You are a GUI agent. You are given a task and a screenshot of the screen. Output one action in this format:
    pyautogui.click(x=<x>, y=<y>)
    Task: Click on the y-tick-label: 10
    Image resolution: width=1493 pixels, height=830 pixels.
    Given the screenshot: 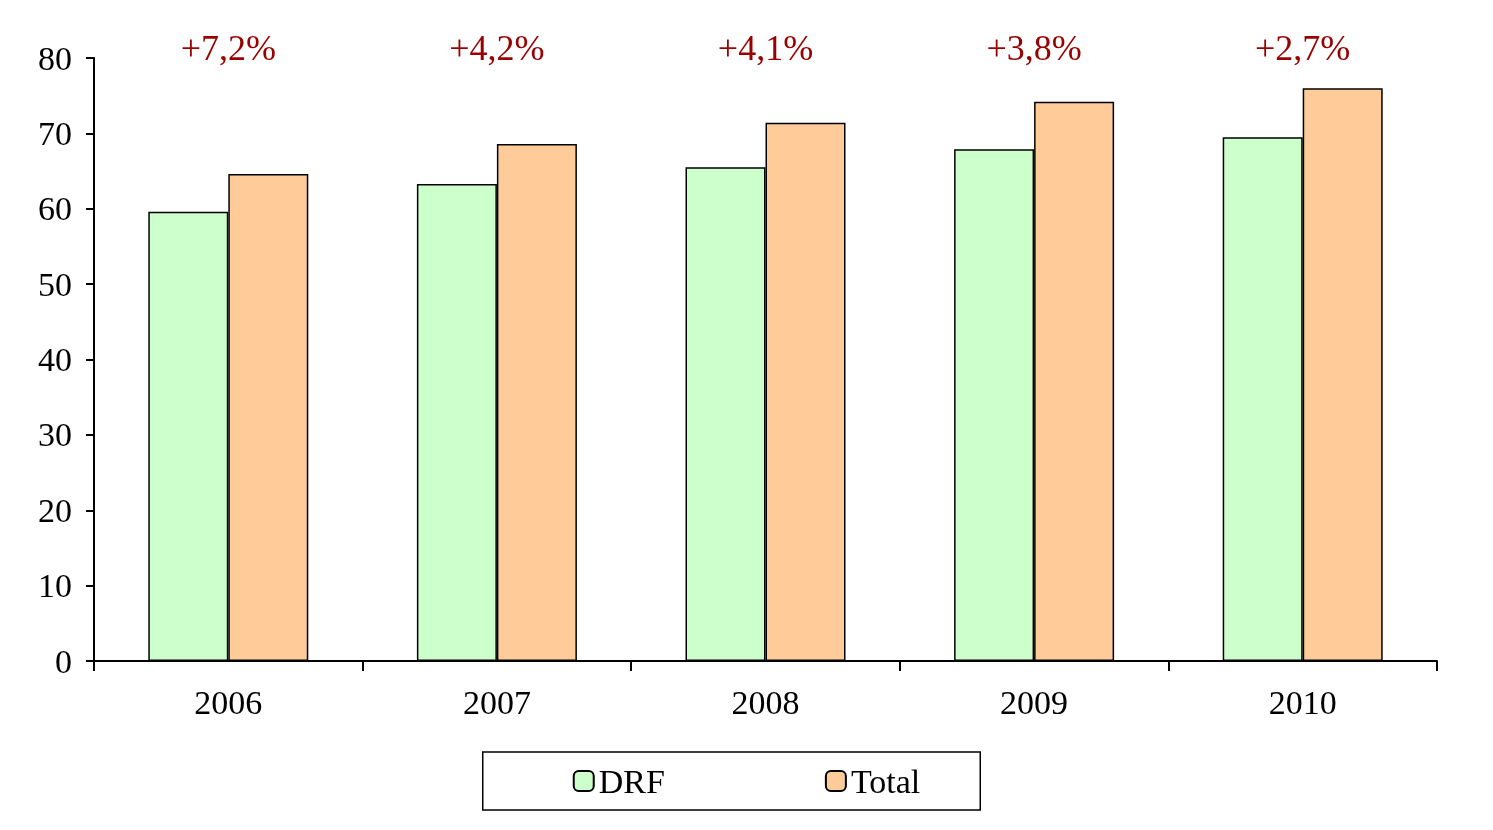 What is the action you would take?
    pyautogui.click(x=55, y=586)
    